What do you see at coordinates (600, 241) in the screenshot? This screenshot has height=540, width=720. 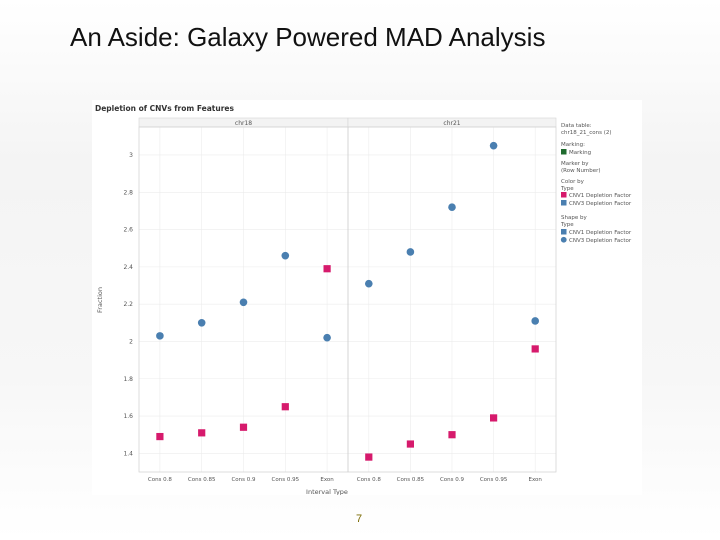 I see `legend-shape-item: CNV3 Depletion Factor` at bounding box center [600, 241].